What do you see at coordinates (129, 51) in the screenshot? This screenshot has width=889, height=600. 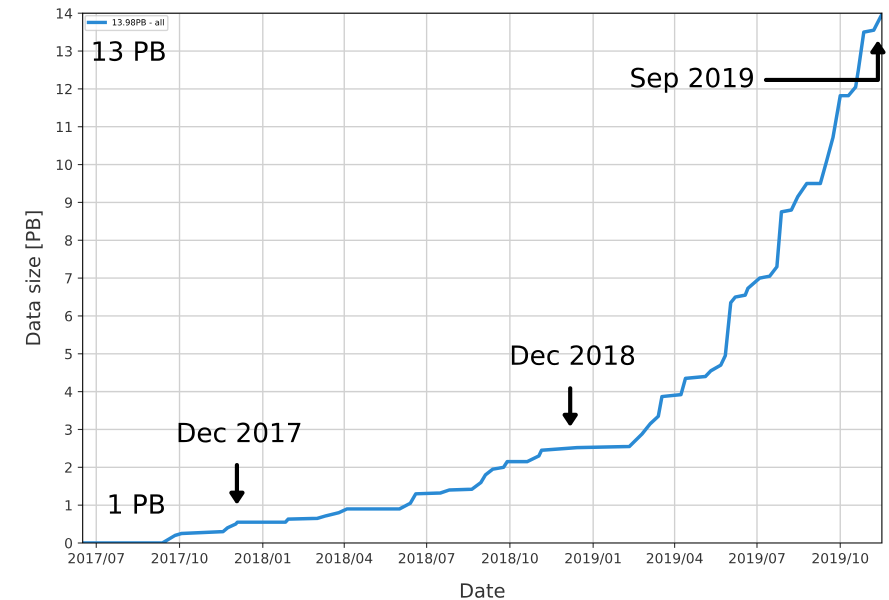 I see `annotation: 13 PB` at bounding box center [129, 51].